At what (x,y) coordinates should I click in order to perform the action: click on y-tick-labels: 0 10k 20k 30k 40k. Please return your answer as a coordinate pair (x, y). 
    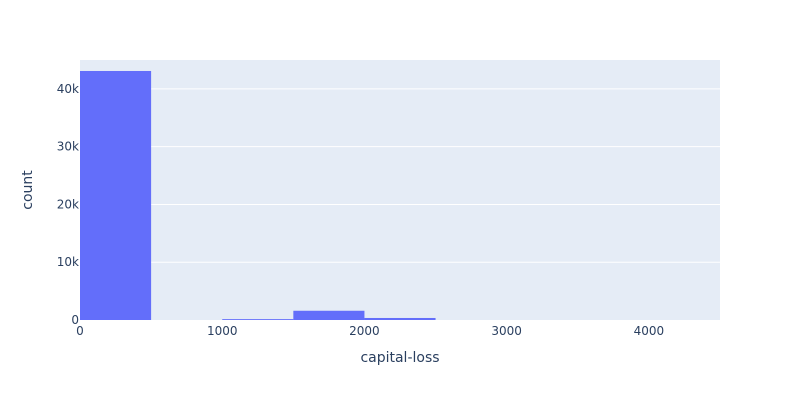
    Looking at the image, I should click on (68, 204).